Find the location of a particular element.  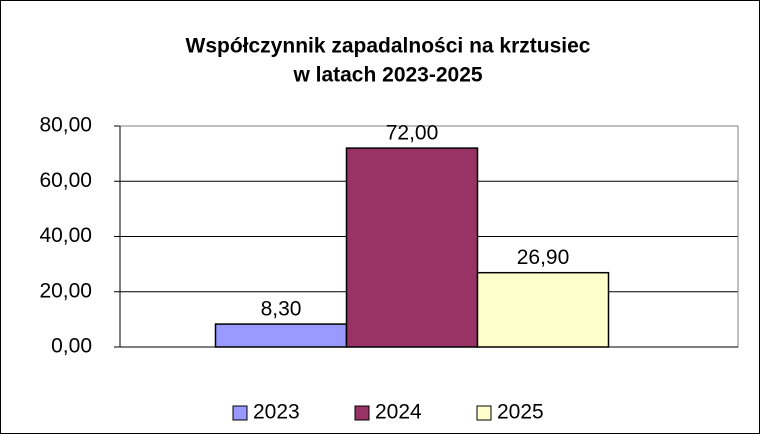

legend-label: 2025 is located at coordinates (520, 412).